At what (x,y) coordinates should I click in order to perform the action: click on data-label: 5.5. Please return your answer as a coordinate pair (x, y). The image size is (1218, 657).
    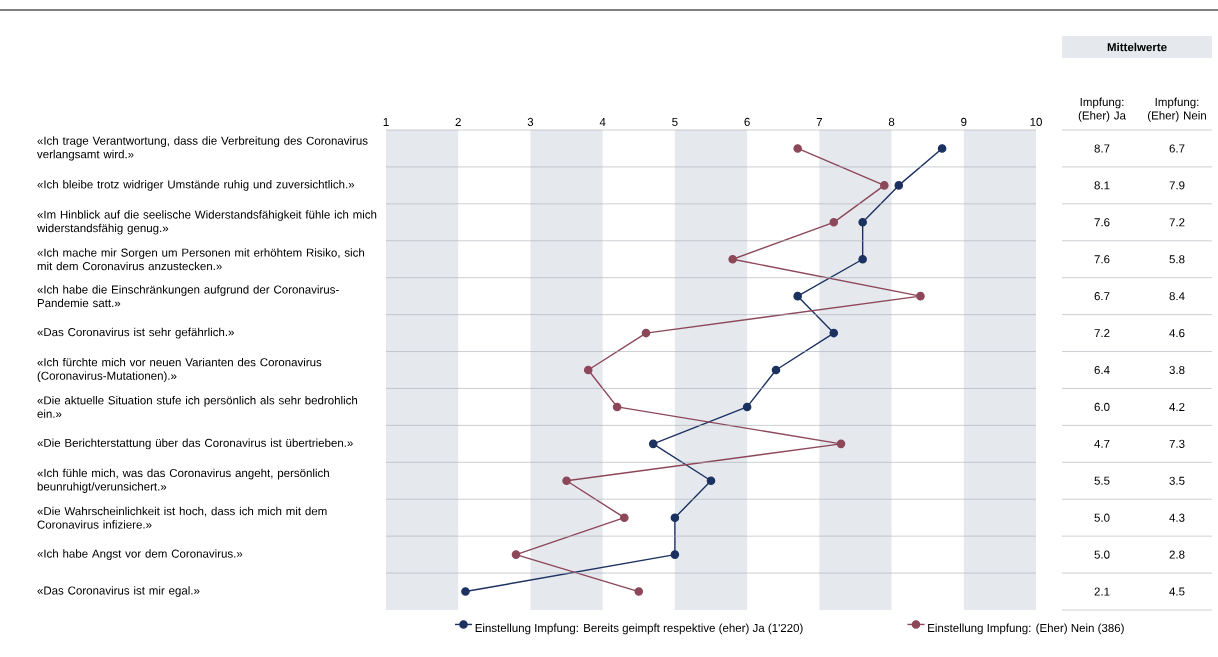
    Looking at the image, I should click on (1102, 480).